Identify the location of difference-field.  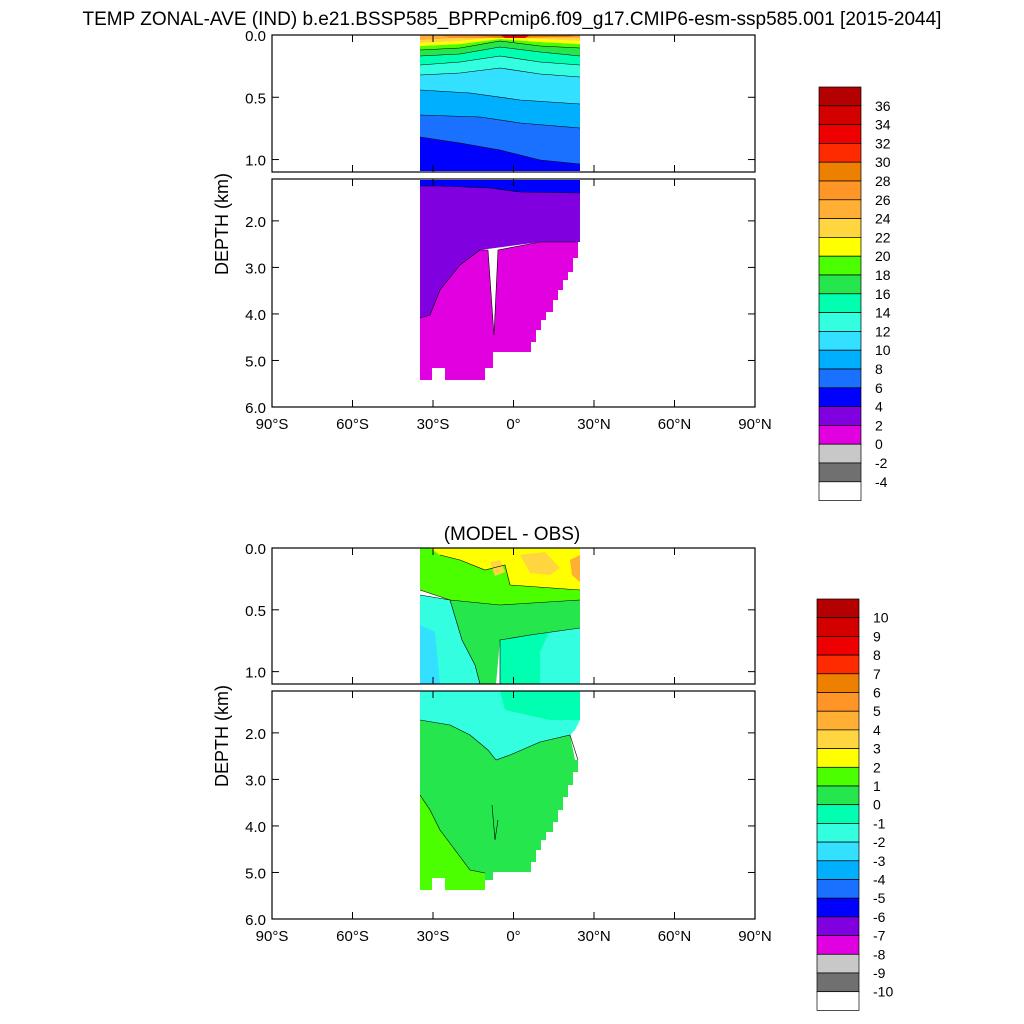
(500, 719).